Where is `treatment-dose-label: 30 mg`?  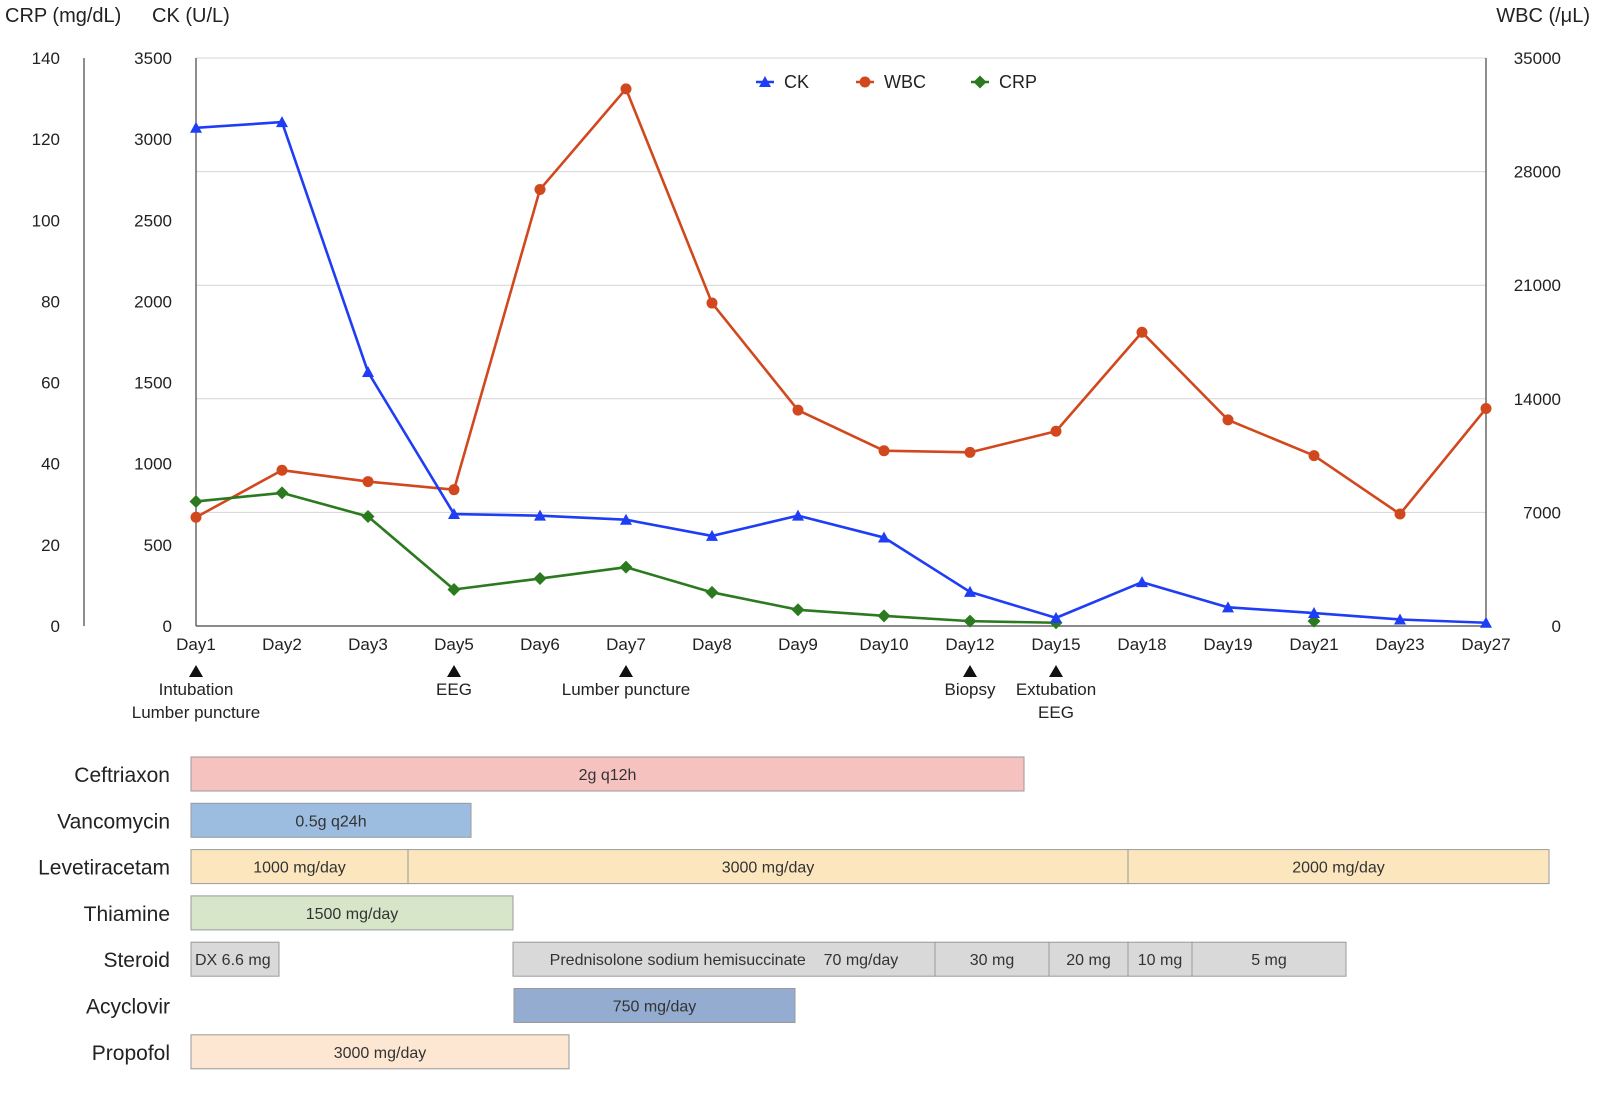 treatment-dose-label: 30 mg is located at coordinates (992, 960).